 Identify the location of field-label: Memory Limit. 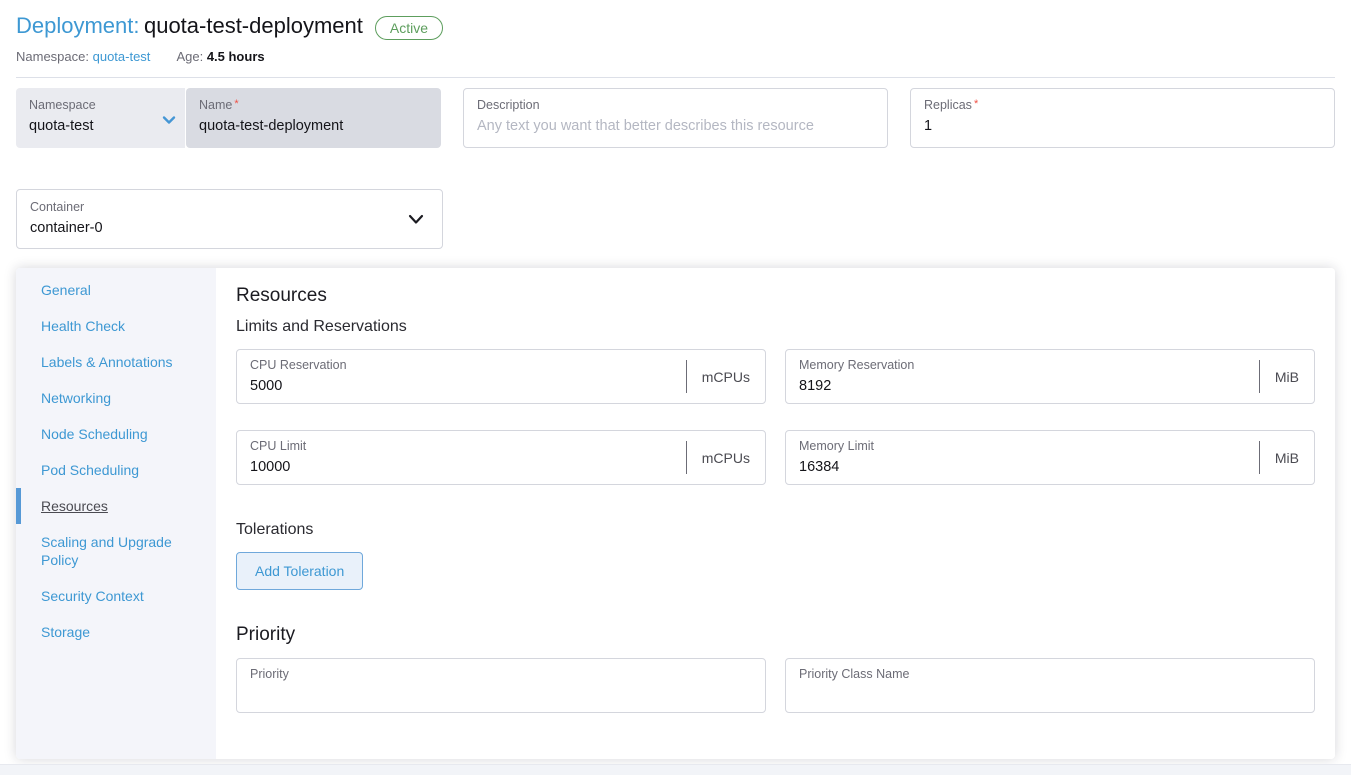
(837, 446).